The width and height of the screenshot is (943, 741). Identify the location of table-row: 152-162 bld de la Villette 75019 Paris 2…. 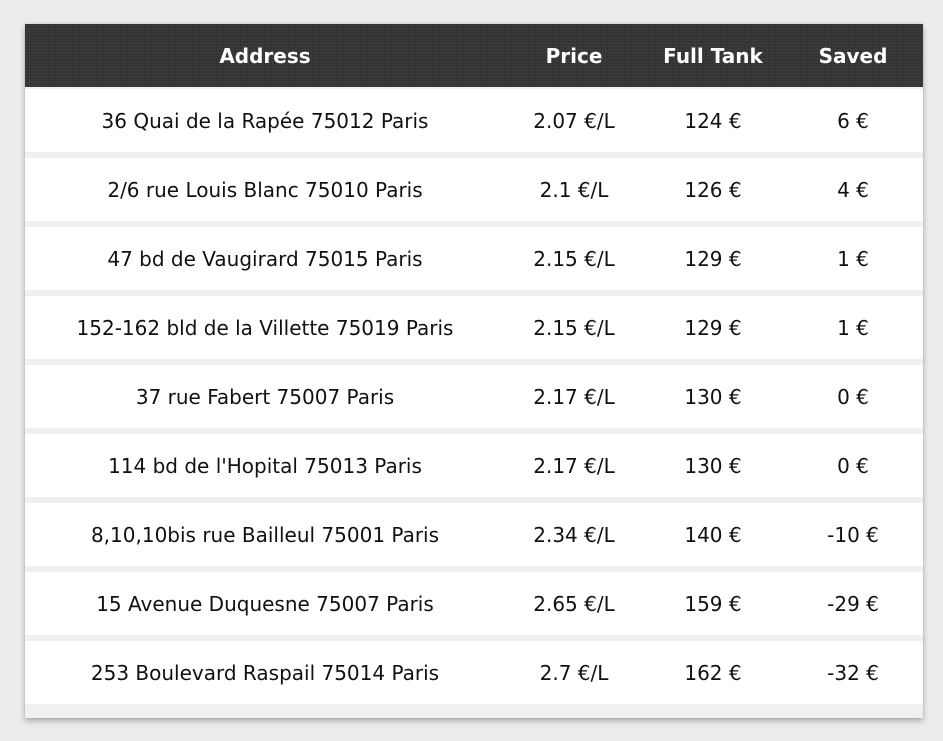
(474, 330).